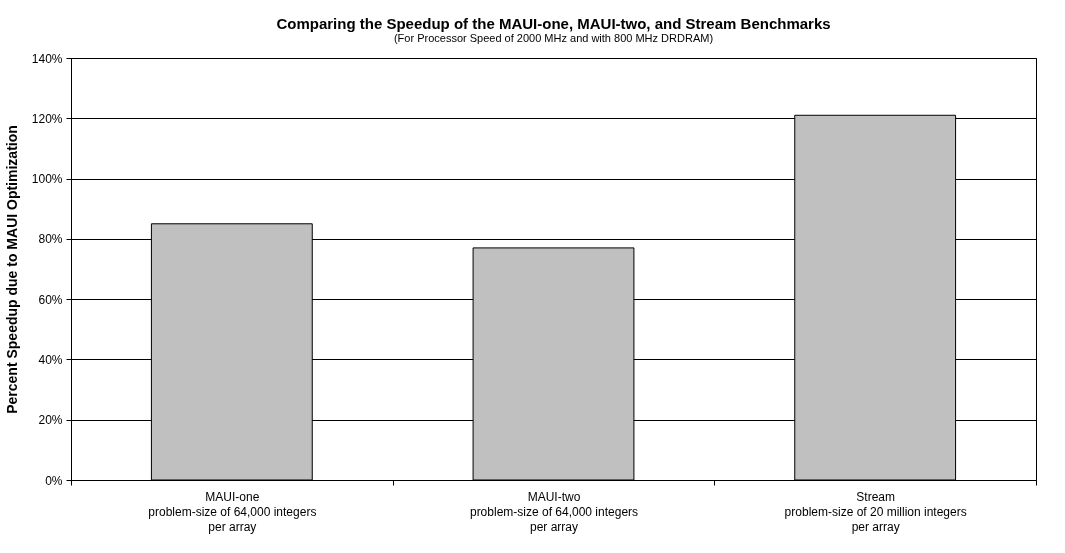 The width and height of the screenshot is (1065, 553). What do you see at coordinates (553, 23) in the screenshot?
I see `chart-title: Comparing the Speedup of the MAUI-one, MAUI-two, and Stream Benchmarks` at bounding box center [553, 23].